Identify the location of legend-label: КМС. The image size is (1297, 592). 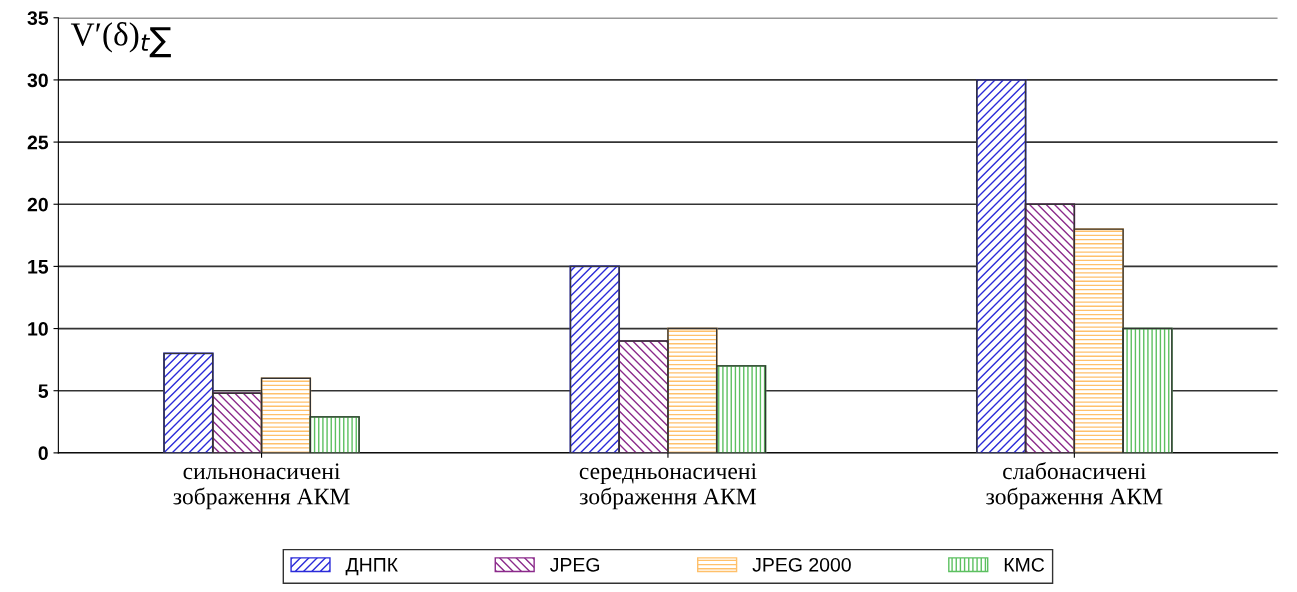
(1024, 564).